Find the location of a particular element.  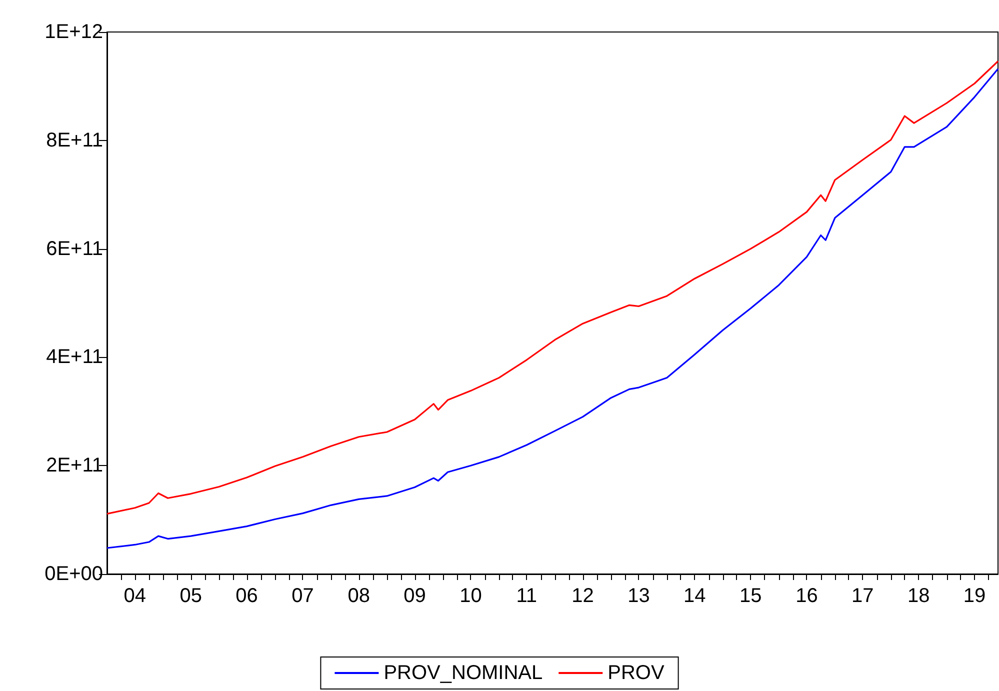

y-tick-label: 1E+12 is located at coordinates (73, 32).